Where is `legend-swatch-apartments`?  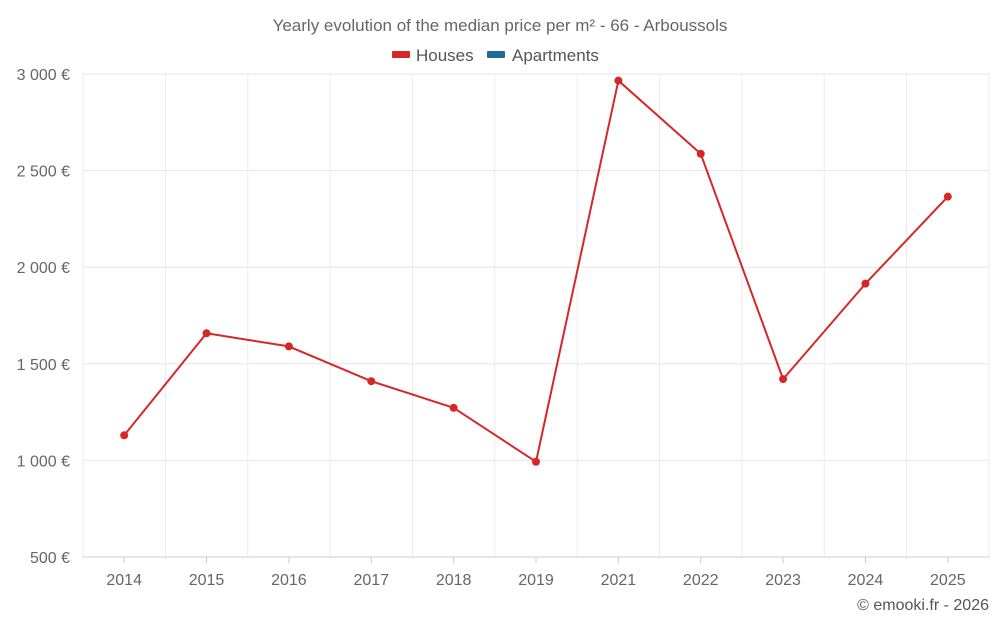 legend-swatch-apartments is located at coordinates (496, 54).